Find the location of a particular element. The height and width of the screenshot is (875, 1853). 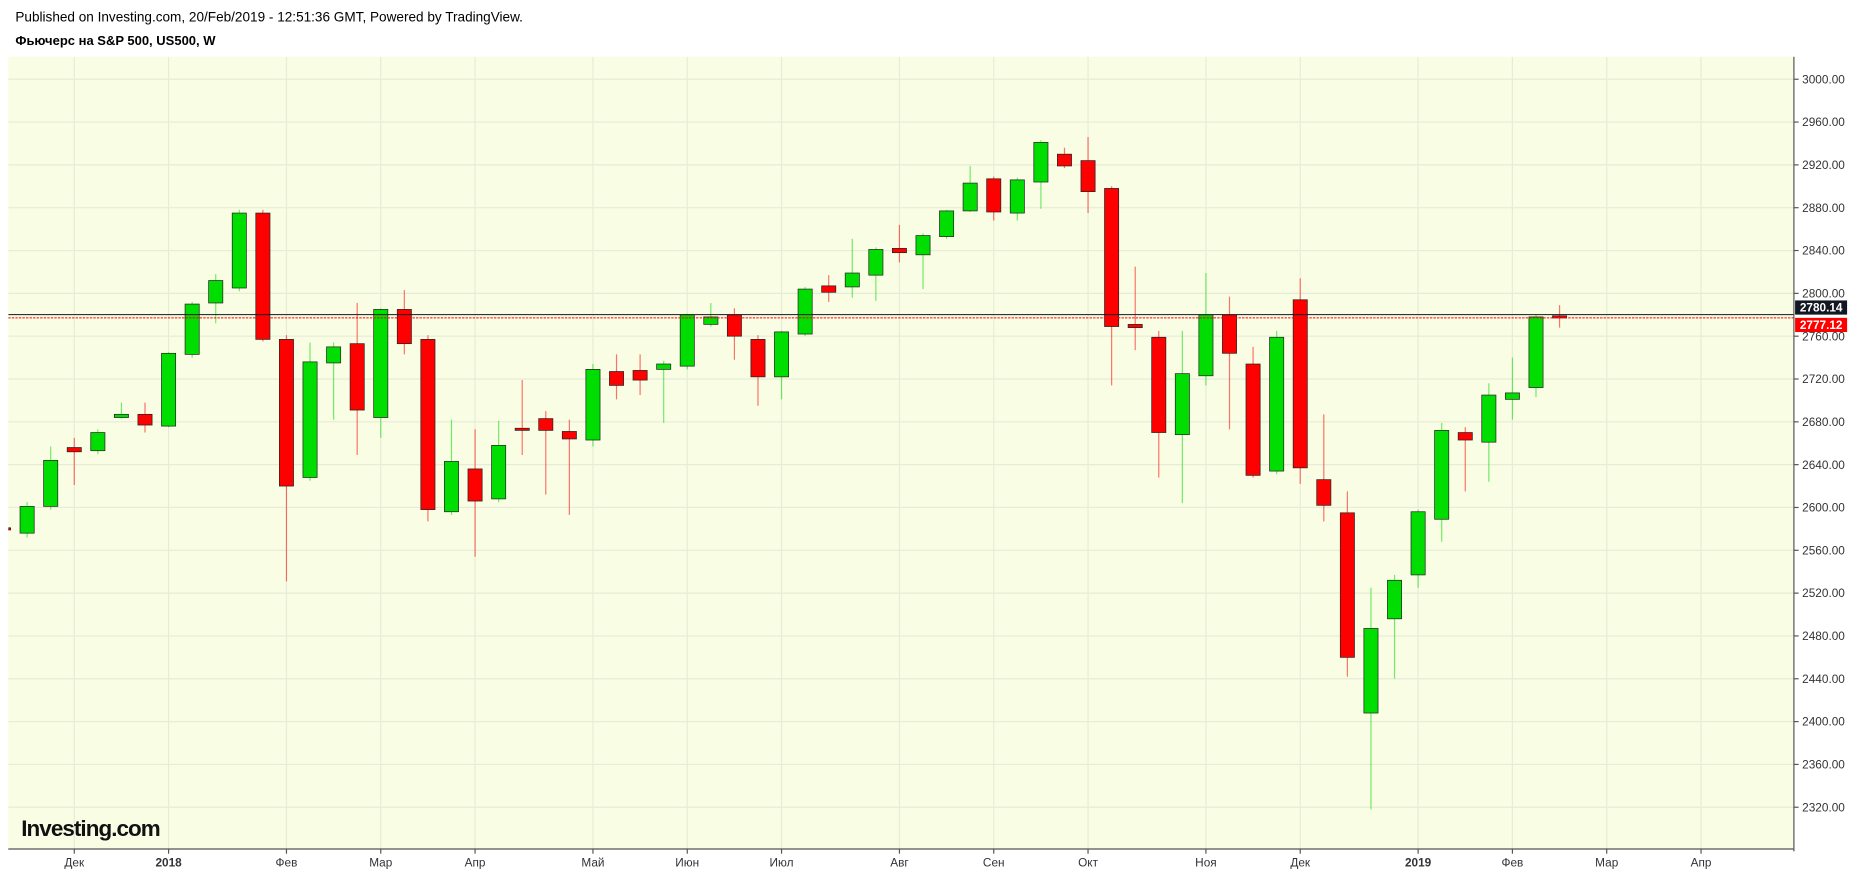

y-tick-label: 2360.00 is located at coordinates (1823, 765).